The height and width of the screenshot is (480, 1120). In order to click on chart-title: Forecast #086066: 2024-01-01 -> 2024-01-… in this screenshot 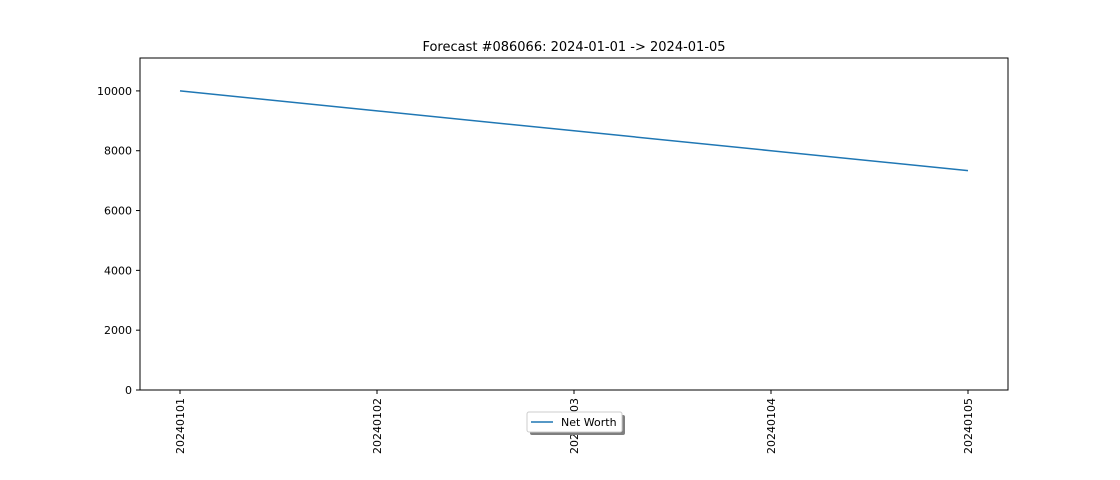, I will do `click(573, 47)`.